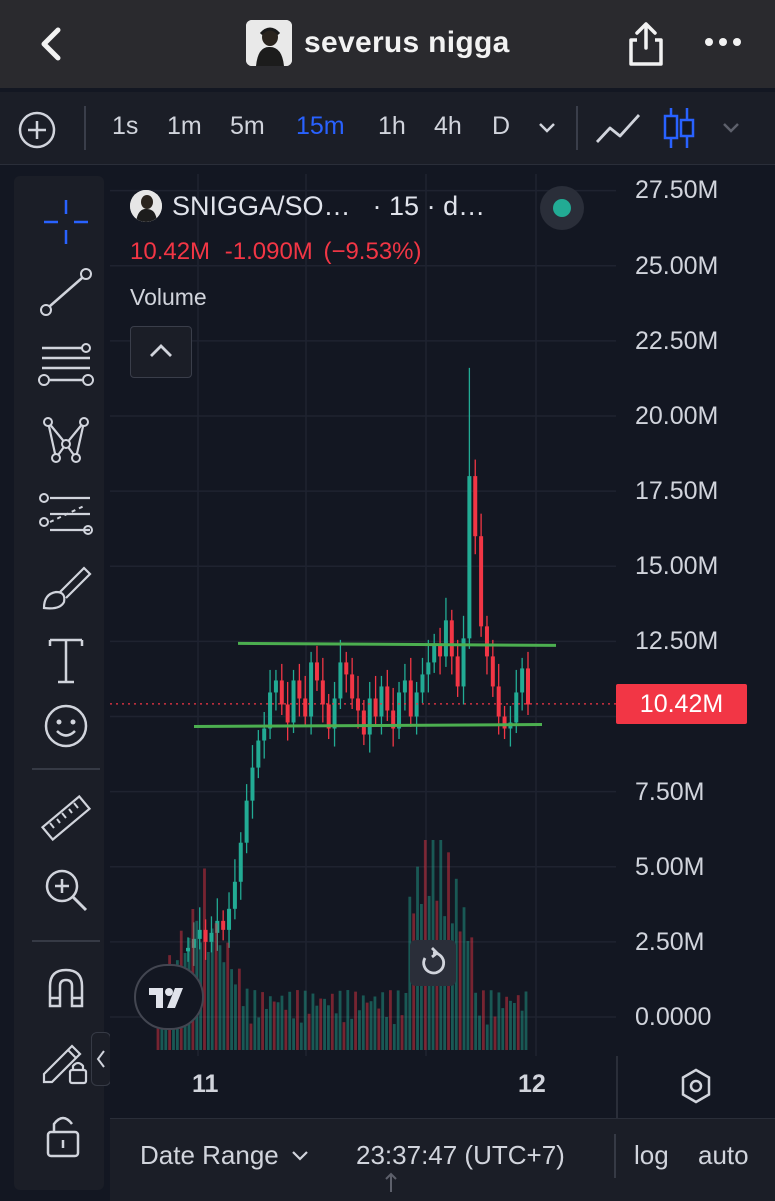  Describe the element at coordinates (391, 1183) in the screenshot. I see `scroll-up-icon` at that location.